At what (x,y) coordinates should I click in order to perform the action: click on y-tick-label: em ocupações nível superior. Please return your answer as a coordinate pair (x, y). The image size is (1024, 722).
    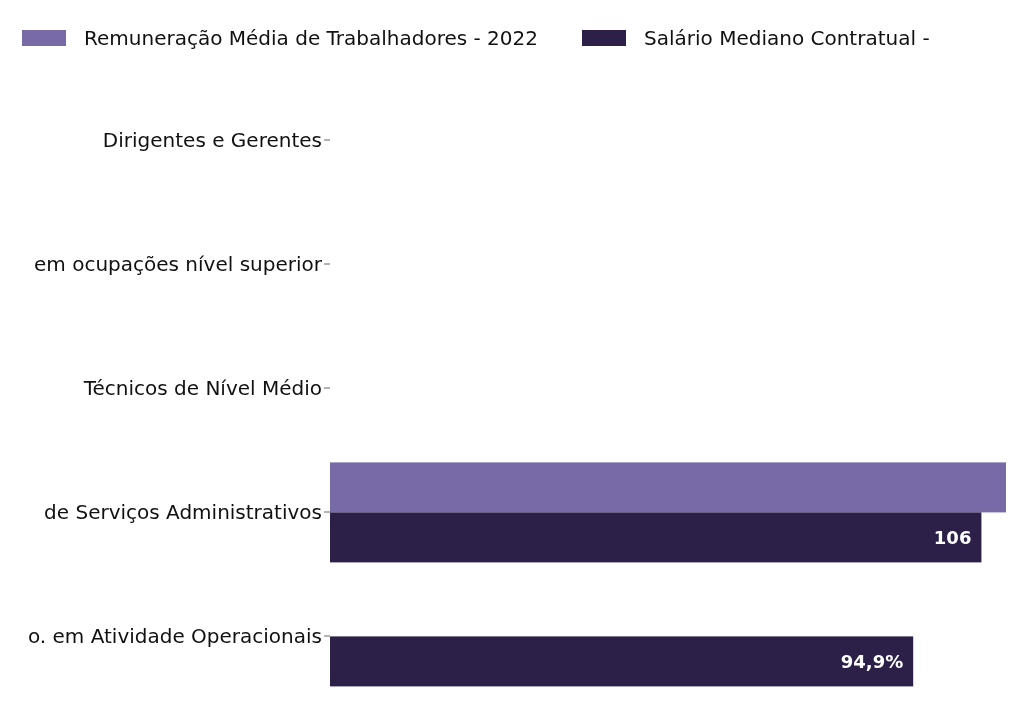
    Looking at the image, I should click on (178, 264).